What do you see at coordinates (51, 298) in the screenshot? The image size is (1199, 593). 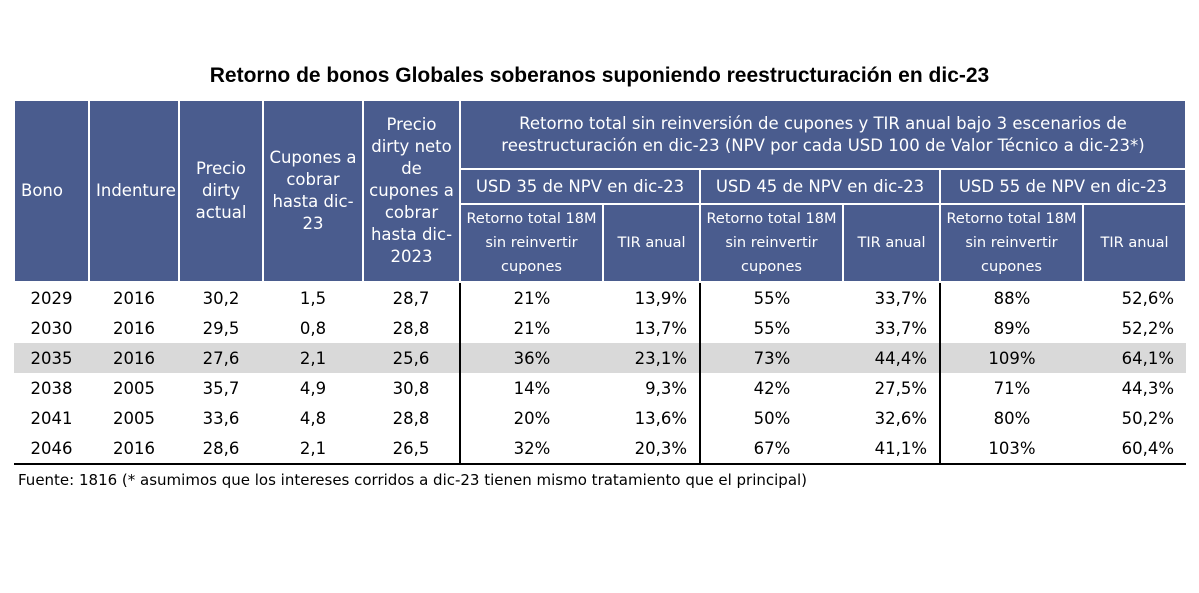 I see `cell-bono: 2029` at bounding box center [51, 298].